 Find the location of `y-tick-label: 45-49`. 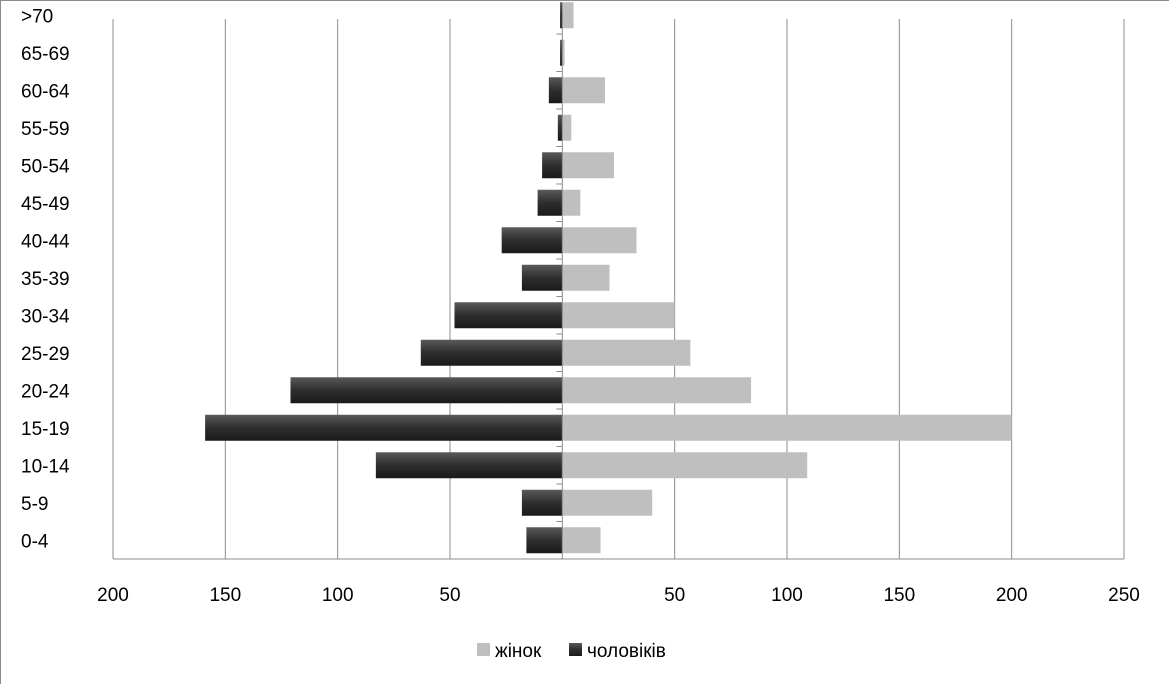

y-tick-label: 45-49 is located at coordinates (45, 204).